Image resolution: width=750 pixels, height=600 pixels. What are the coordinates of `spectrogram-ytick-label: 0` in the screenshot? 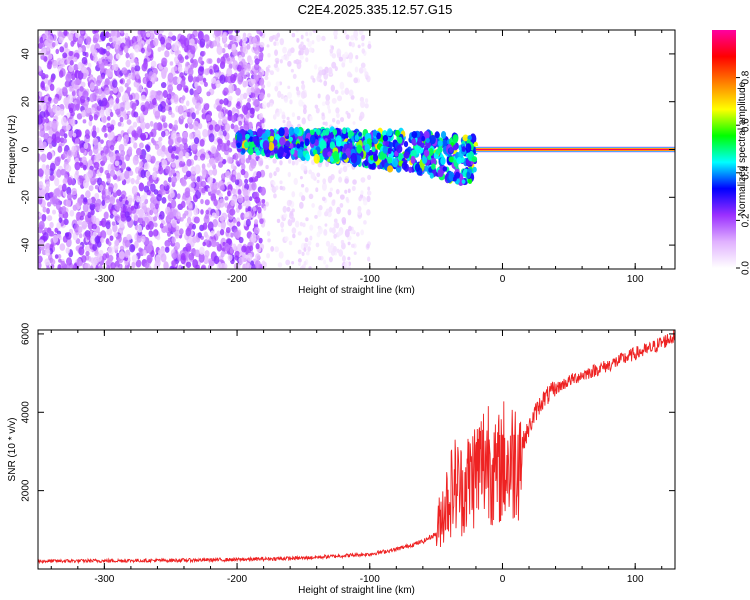 It's located at (26, 149).